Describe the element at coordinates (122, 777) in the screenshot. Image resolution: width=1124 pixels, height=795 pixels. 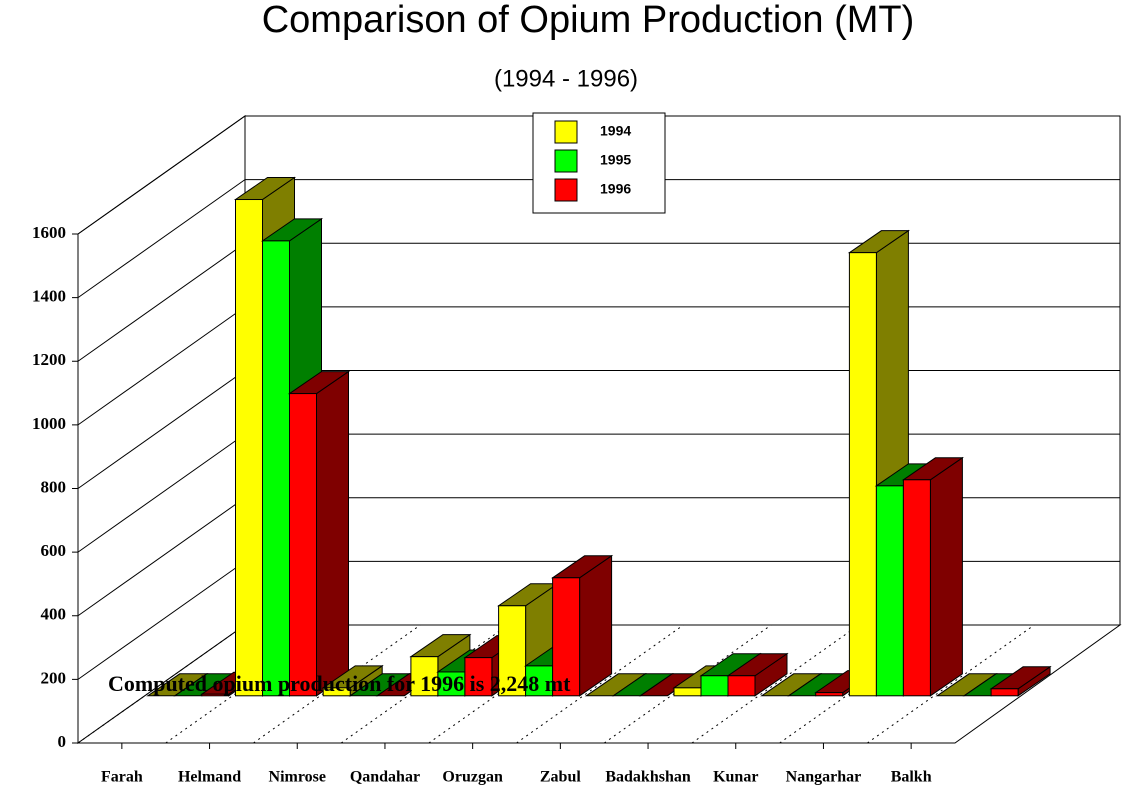
I see `x-tick-label: Farah` at that location.